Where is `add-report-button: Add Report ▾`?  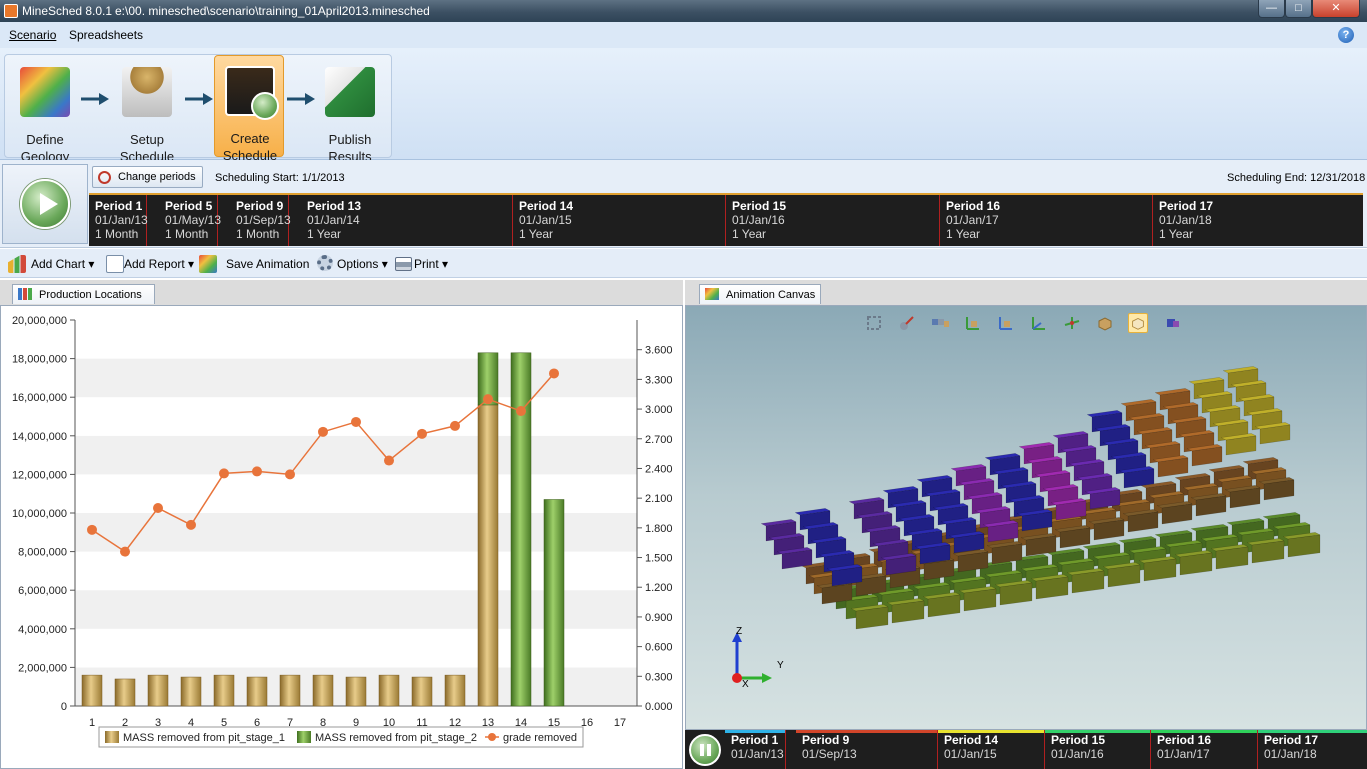 add-report-button: Add Report ▾ is located at coordinates (150, 264).